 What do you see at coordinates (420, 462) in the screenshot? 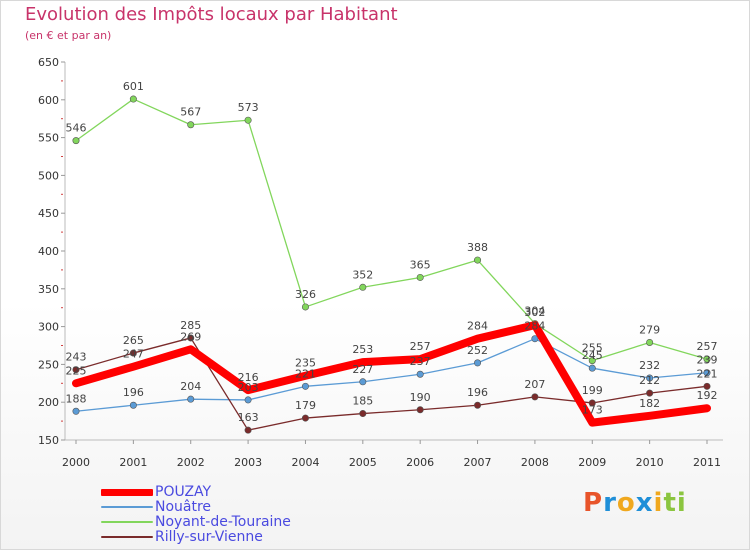
I see `x-tick-label: 2006` at bounding box center [420, 462].